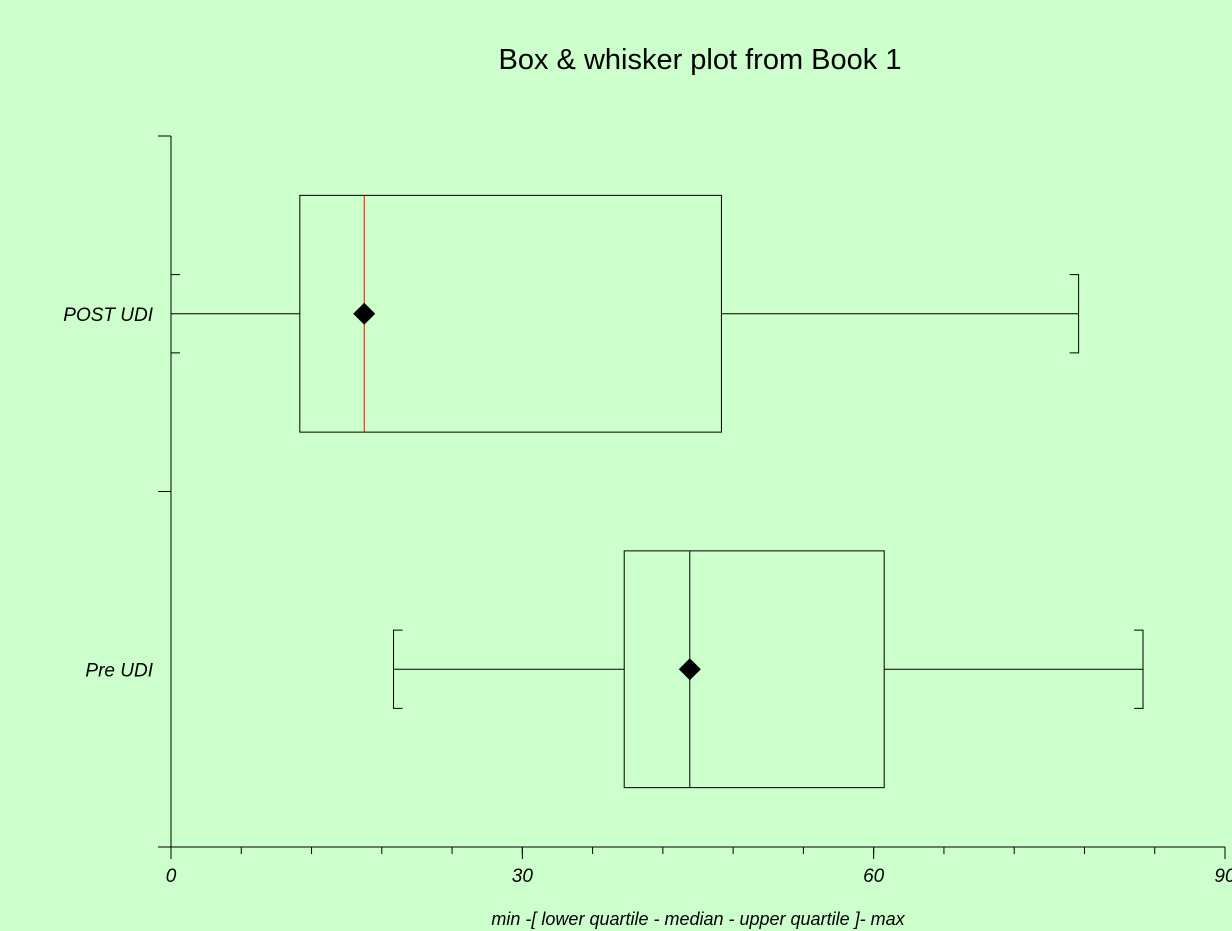 Image resolution: width=1232 pixels, height=931 pixels. What do you see at coordinates (1223, 876) in the screenshot?
I see `x-tick-label: 90` at bounding box center [1223, 876].